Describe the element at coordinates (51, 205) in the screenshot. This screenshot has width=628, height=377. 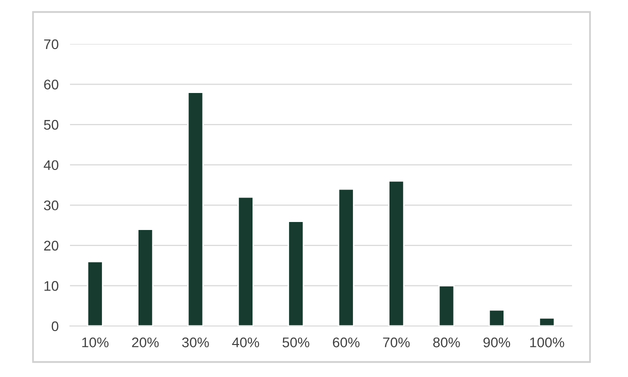
I see `y-tick-label: 30` at that location.